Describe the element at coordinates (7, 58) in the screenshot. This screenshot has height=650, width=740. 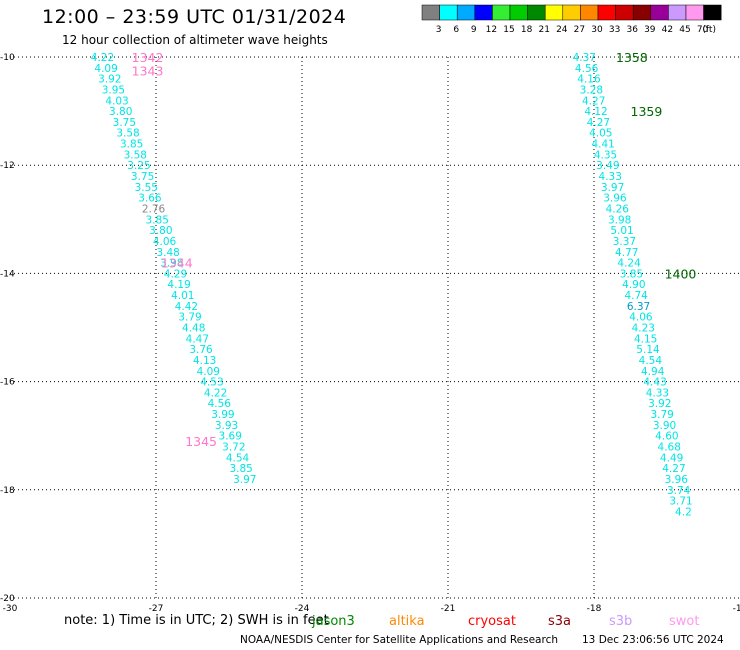
I see `lat-tick-label: -10` at that location.